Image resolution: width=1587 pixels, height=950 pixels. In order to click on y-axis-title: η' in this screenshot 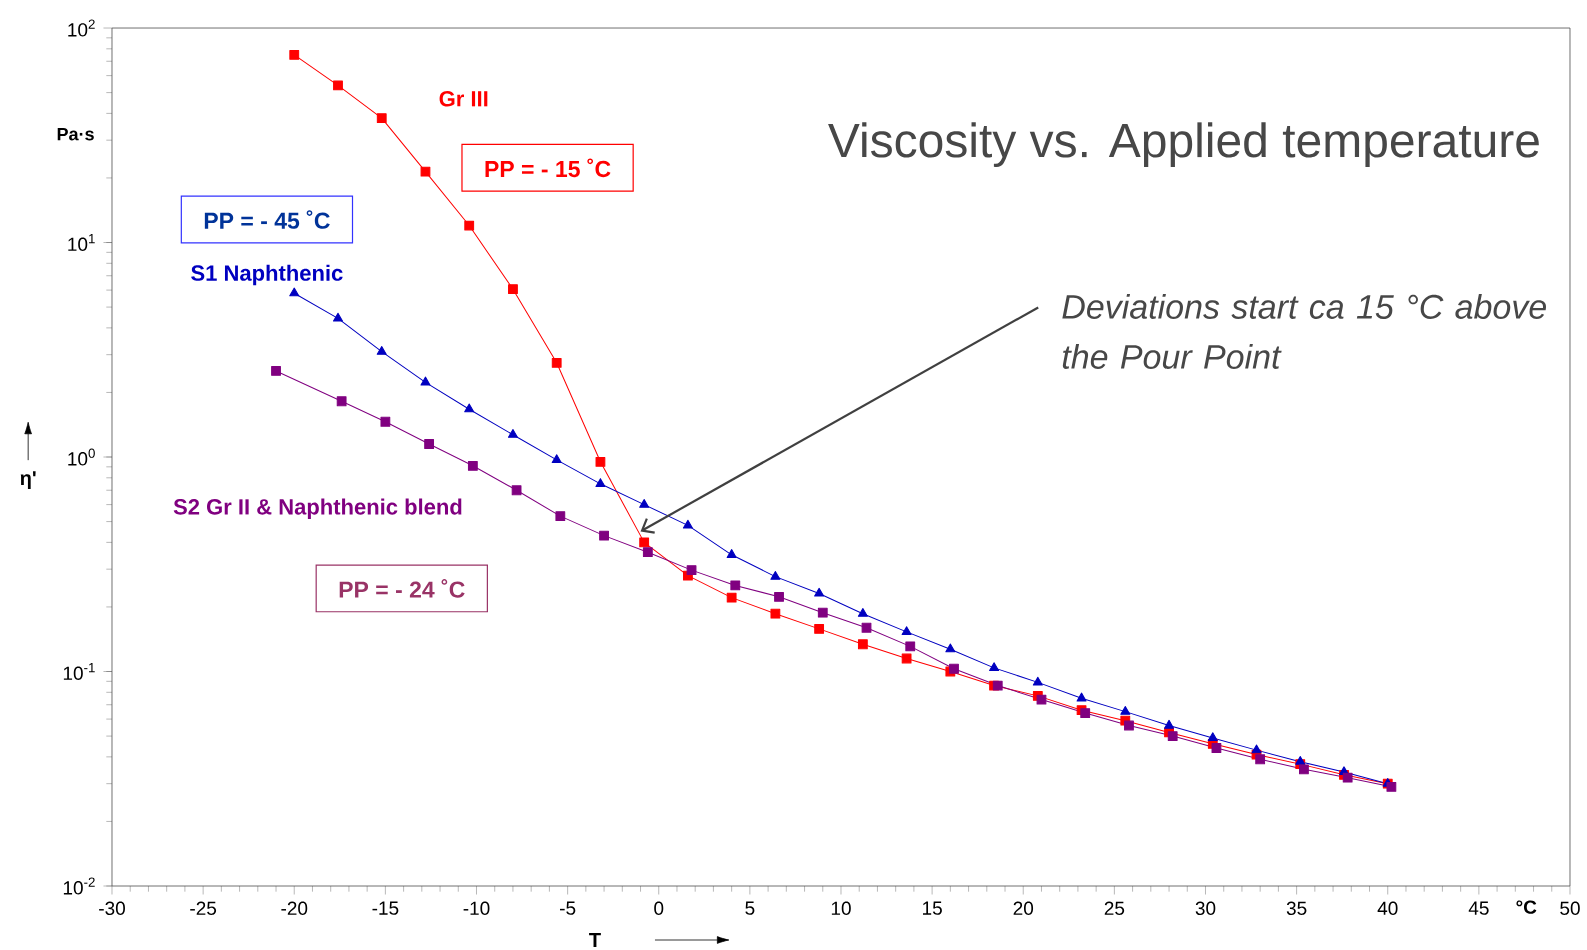, I will do `click(28, 480)`.